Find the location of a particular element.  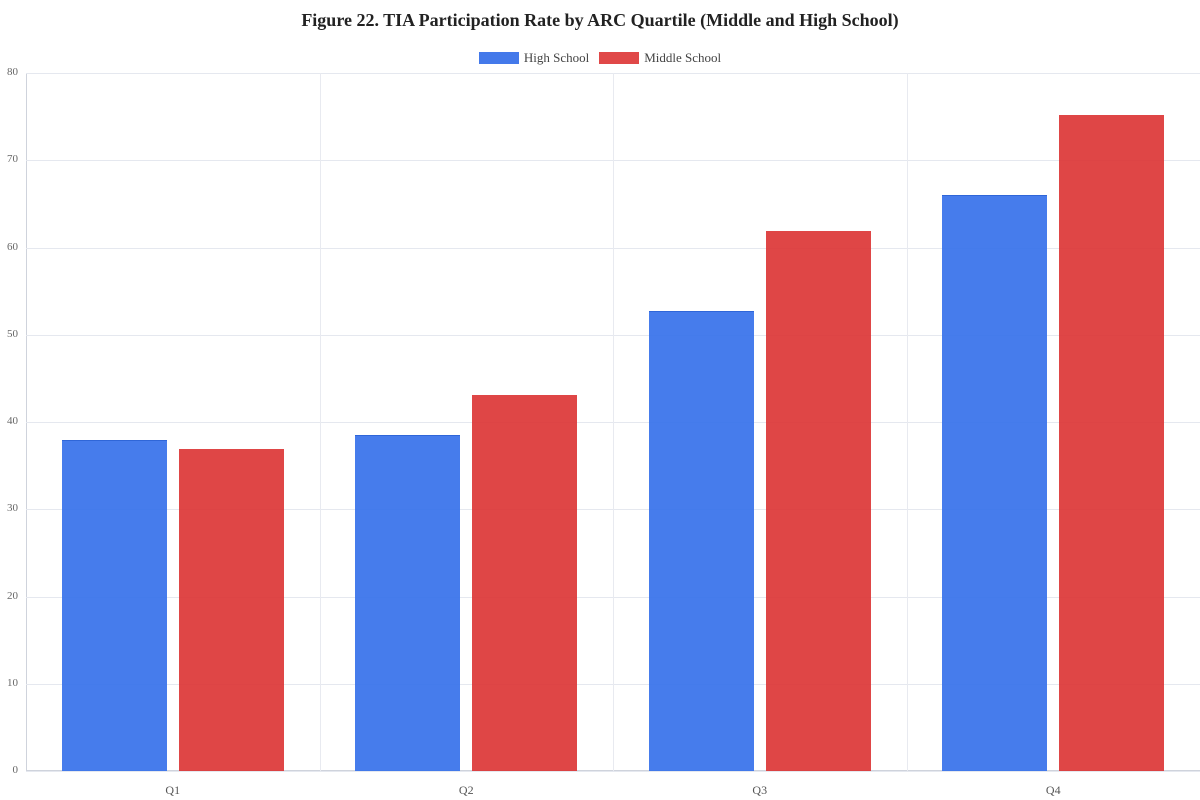

x-tick-label: Q2 is located at coordinates (466, 790).